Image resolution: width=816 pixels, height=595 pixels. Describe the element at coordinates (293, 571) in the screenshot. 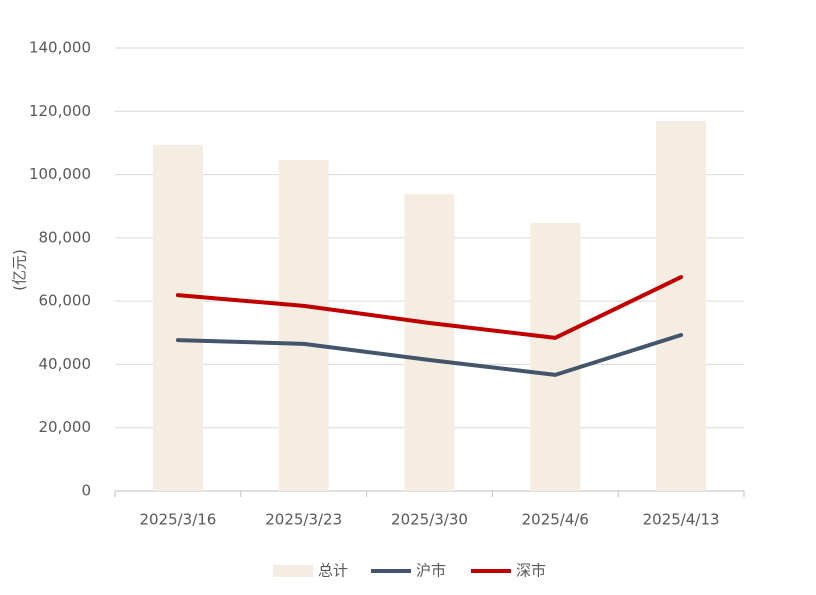

I see `legend-swatch` at that location.